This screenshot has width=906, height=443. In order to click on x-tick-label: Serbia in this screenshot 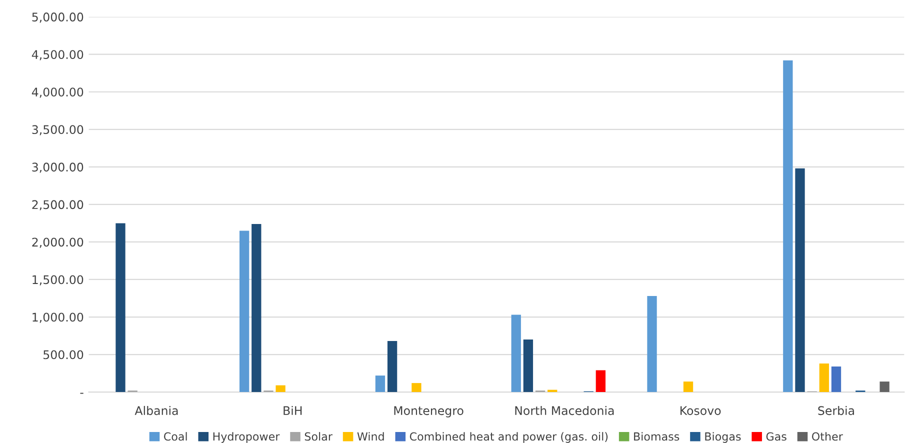, I will do `click(836, 411)`.